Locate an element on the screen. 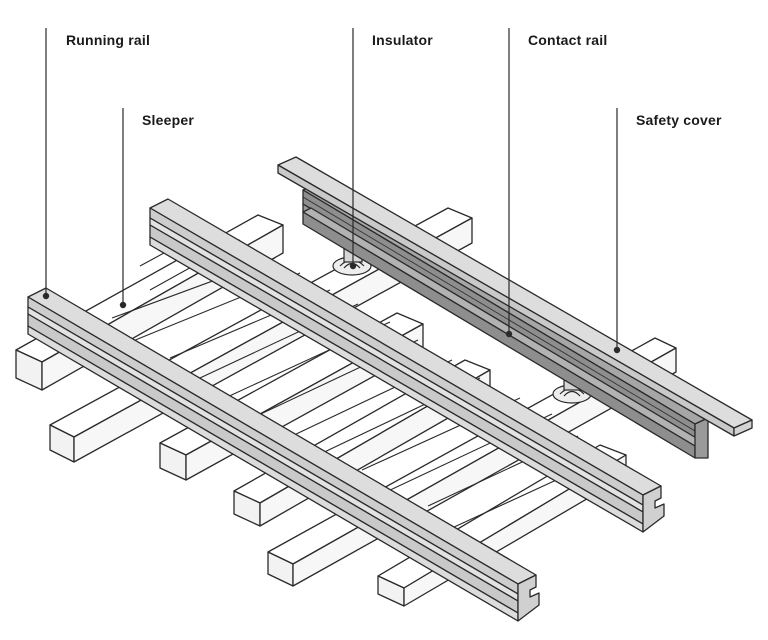 The height and width of the screenshot is (640, 768). label-running-rail: Running rail is located at coordinates (108, 40).